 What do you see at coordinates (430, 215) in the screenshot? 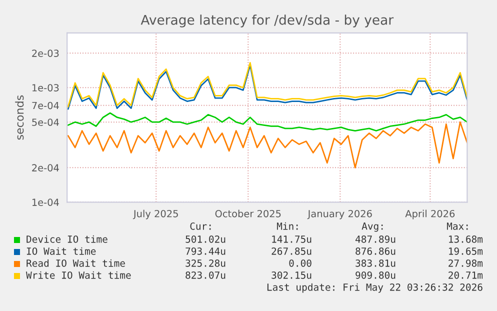
I see `x-tick-label: April 2026` at bounding box center [430, 215].